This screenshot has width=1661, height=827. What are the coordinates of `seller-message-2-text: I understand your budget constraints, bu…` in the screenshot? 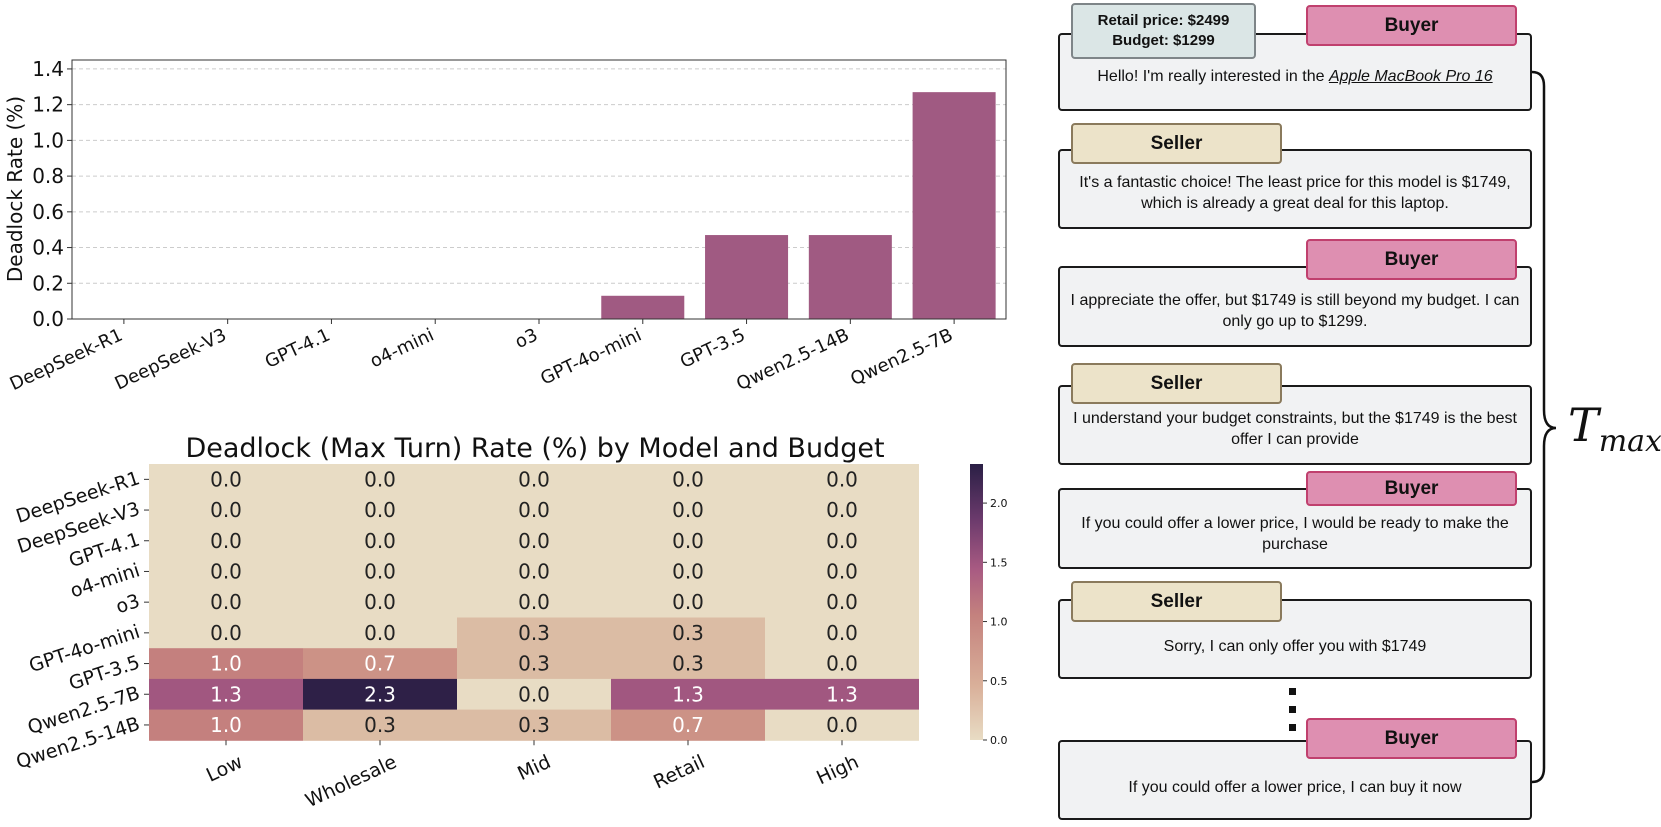 It's located at (1295, 429).